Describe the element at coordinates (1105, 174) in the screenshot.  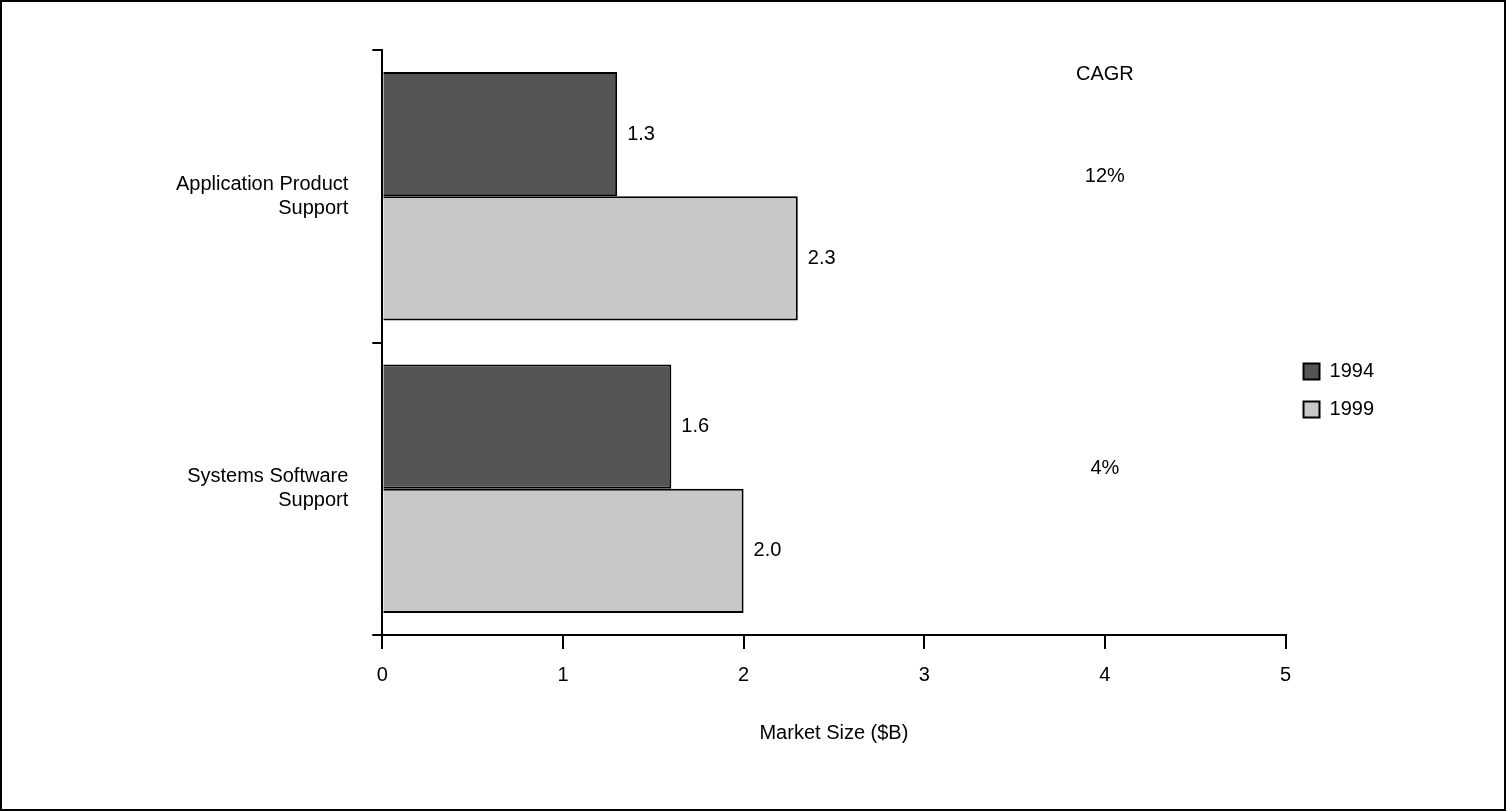
I see `annotation: 12%` at that location.